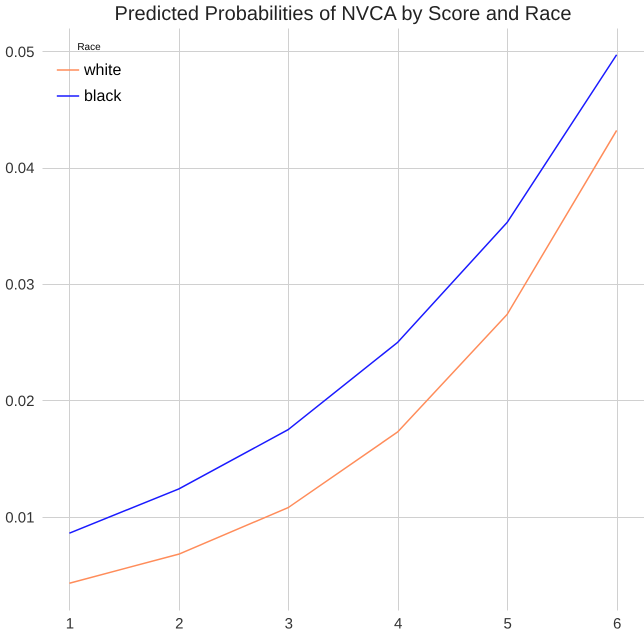 This screenshot has height=639, width=644. What do you see at coordinates (19, 169) in the screenshot?
I see `y-tick-label: 0.04` at bounding box center [19, 169].